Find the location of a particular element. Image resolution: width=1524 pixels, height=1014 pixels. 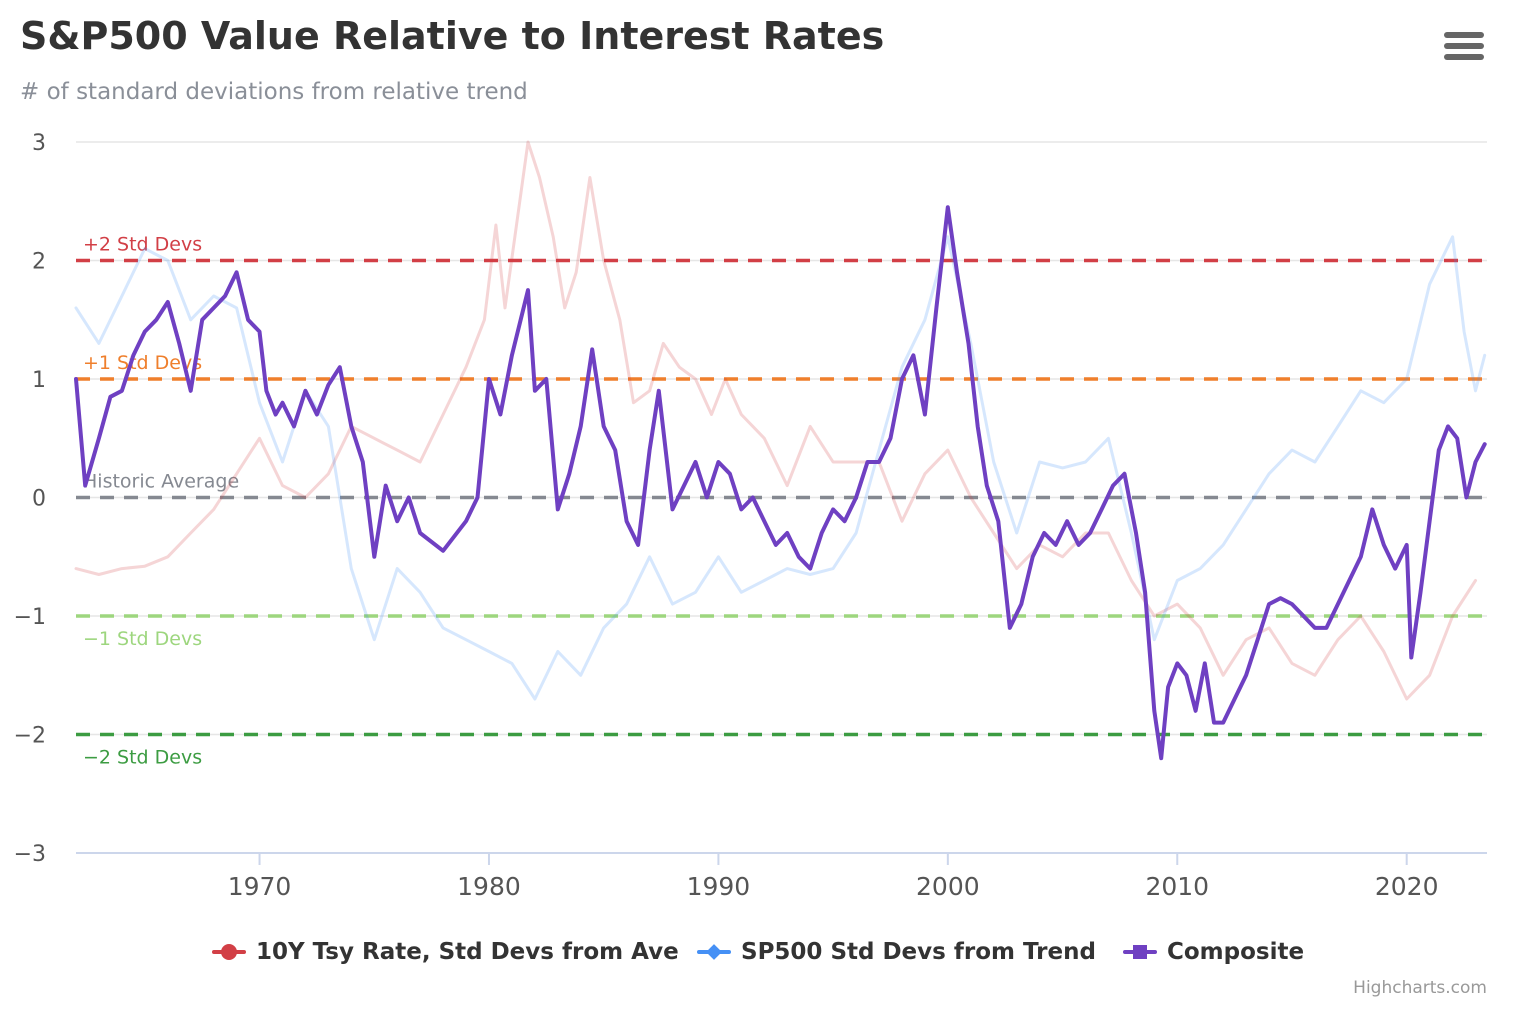

x-tick-label: 2010 is located at coordinates (1177, 886).